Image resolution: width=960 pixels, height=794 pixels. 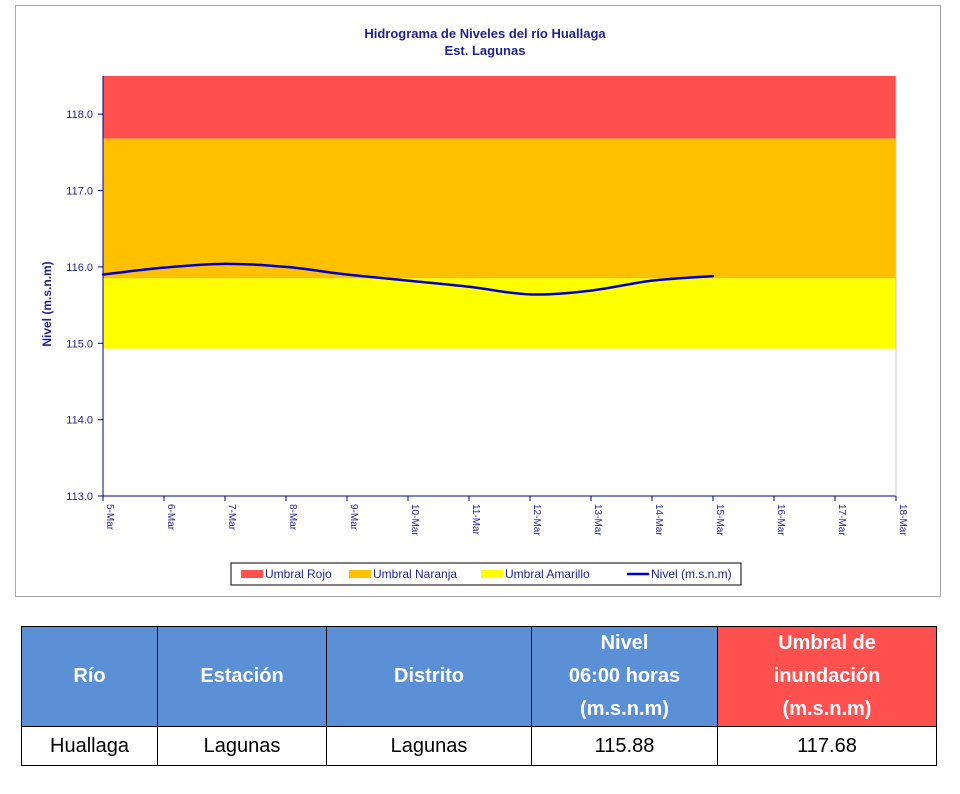 What do you see at coordinates (89, 746) in the screenshot?
I see `cell-rio: Huallaga` at bounding box center [89, 746].